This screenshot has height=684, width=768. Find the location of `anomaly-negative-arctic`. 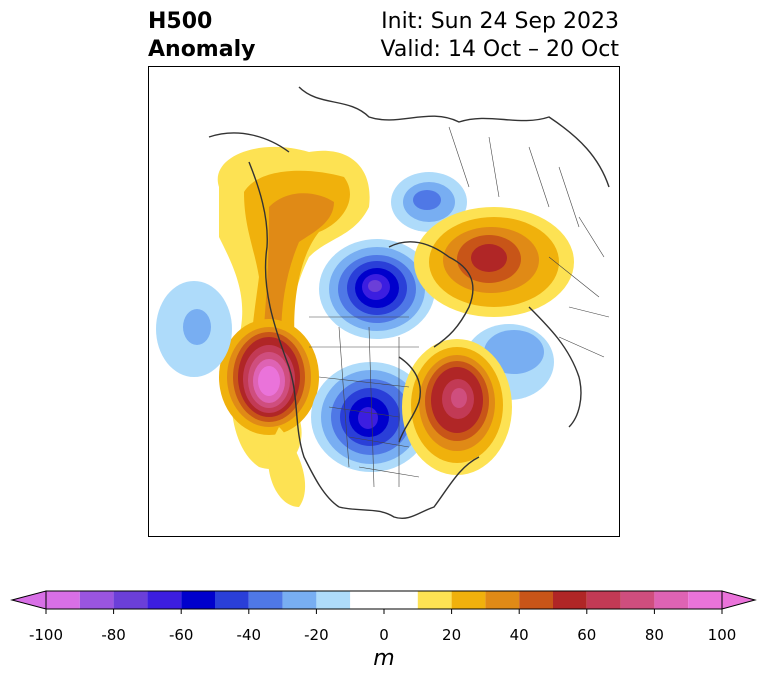

anomaly-negative-arctic is located at coordinates (377, 289).